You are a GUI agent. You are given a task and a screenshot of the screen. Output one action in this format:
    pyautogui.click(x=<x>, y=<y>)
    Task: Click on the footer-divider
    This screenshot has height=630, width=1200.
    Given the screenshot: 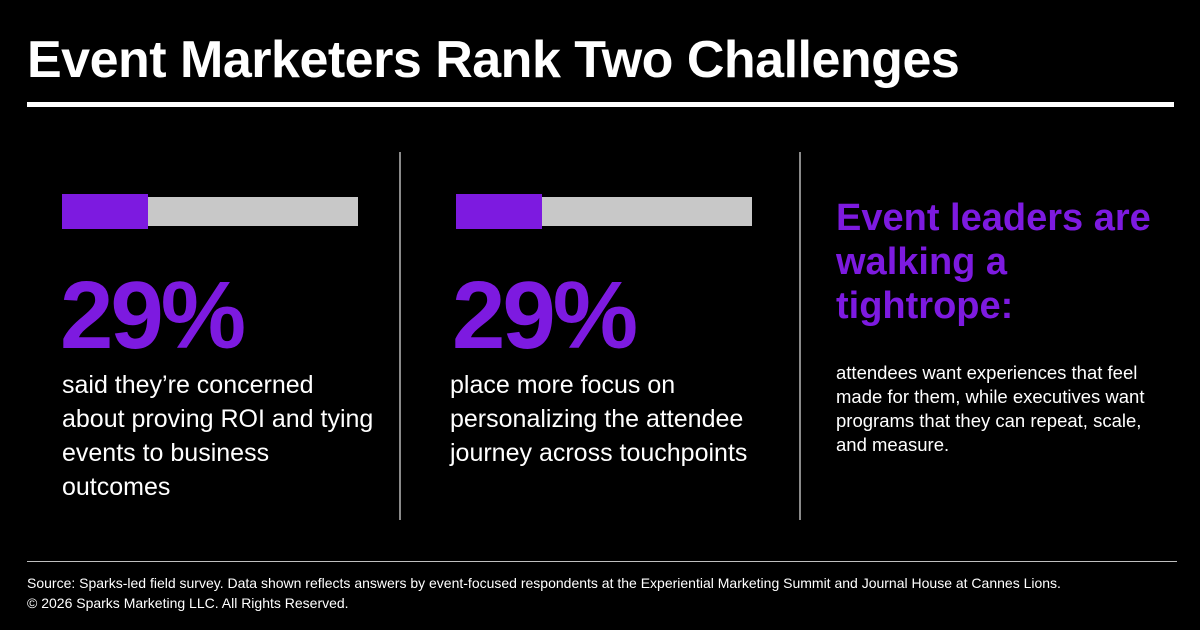 What is the action you would take?
    pyautogui.click(x=602, y=561)
    